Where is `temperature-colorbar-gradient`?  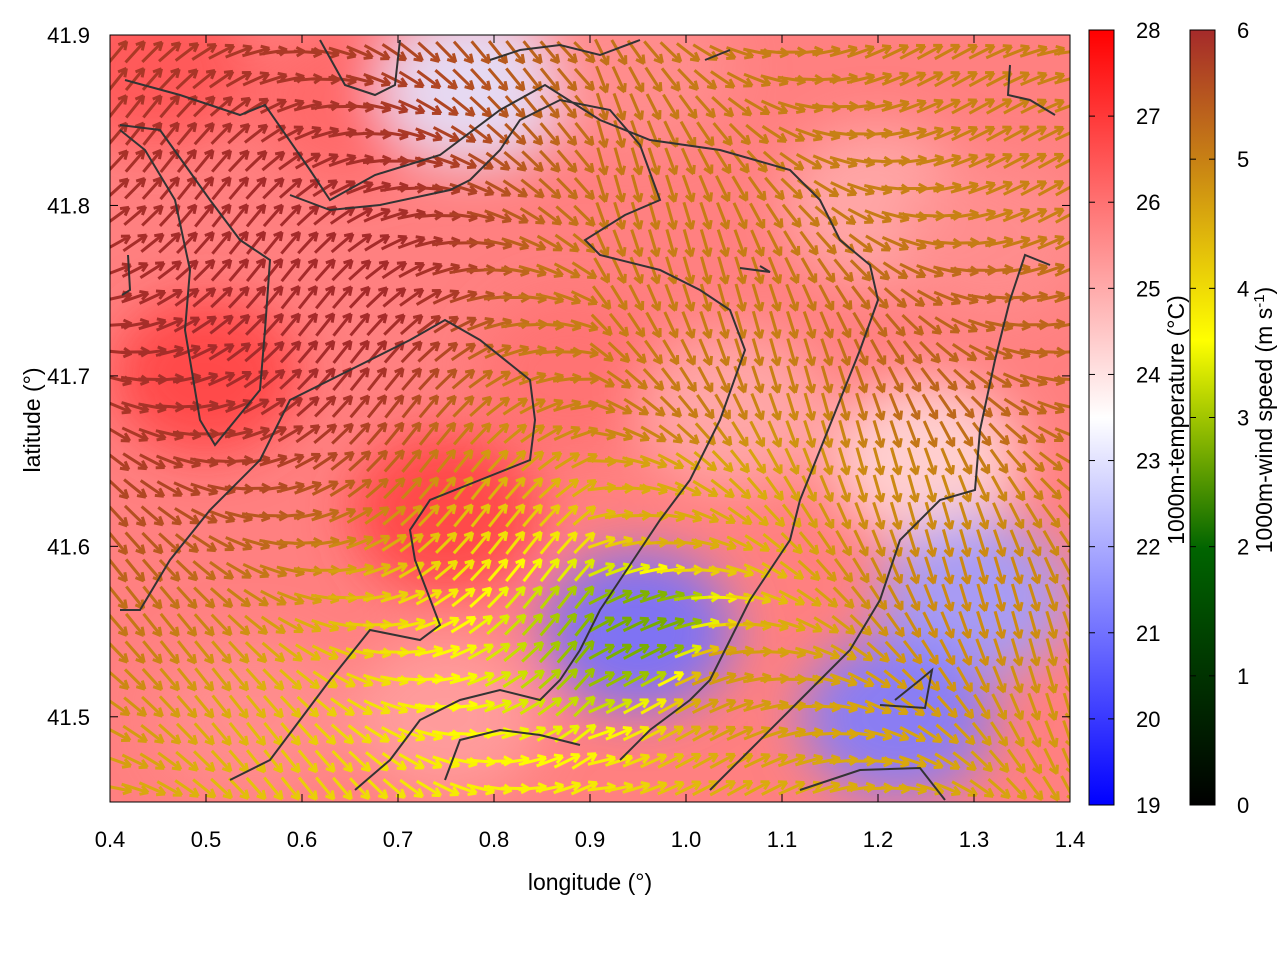 temperature-colorbar-gradient is located at coordinates (1101, 417).